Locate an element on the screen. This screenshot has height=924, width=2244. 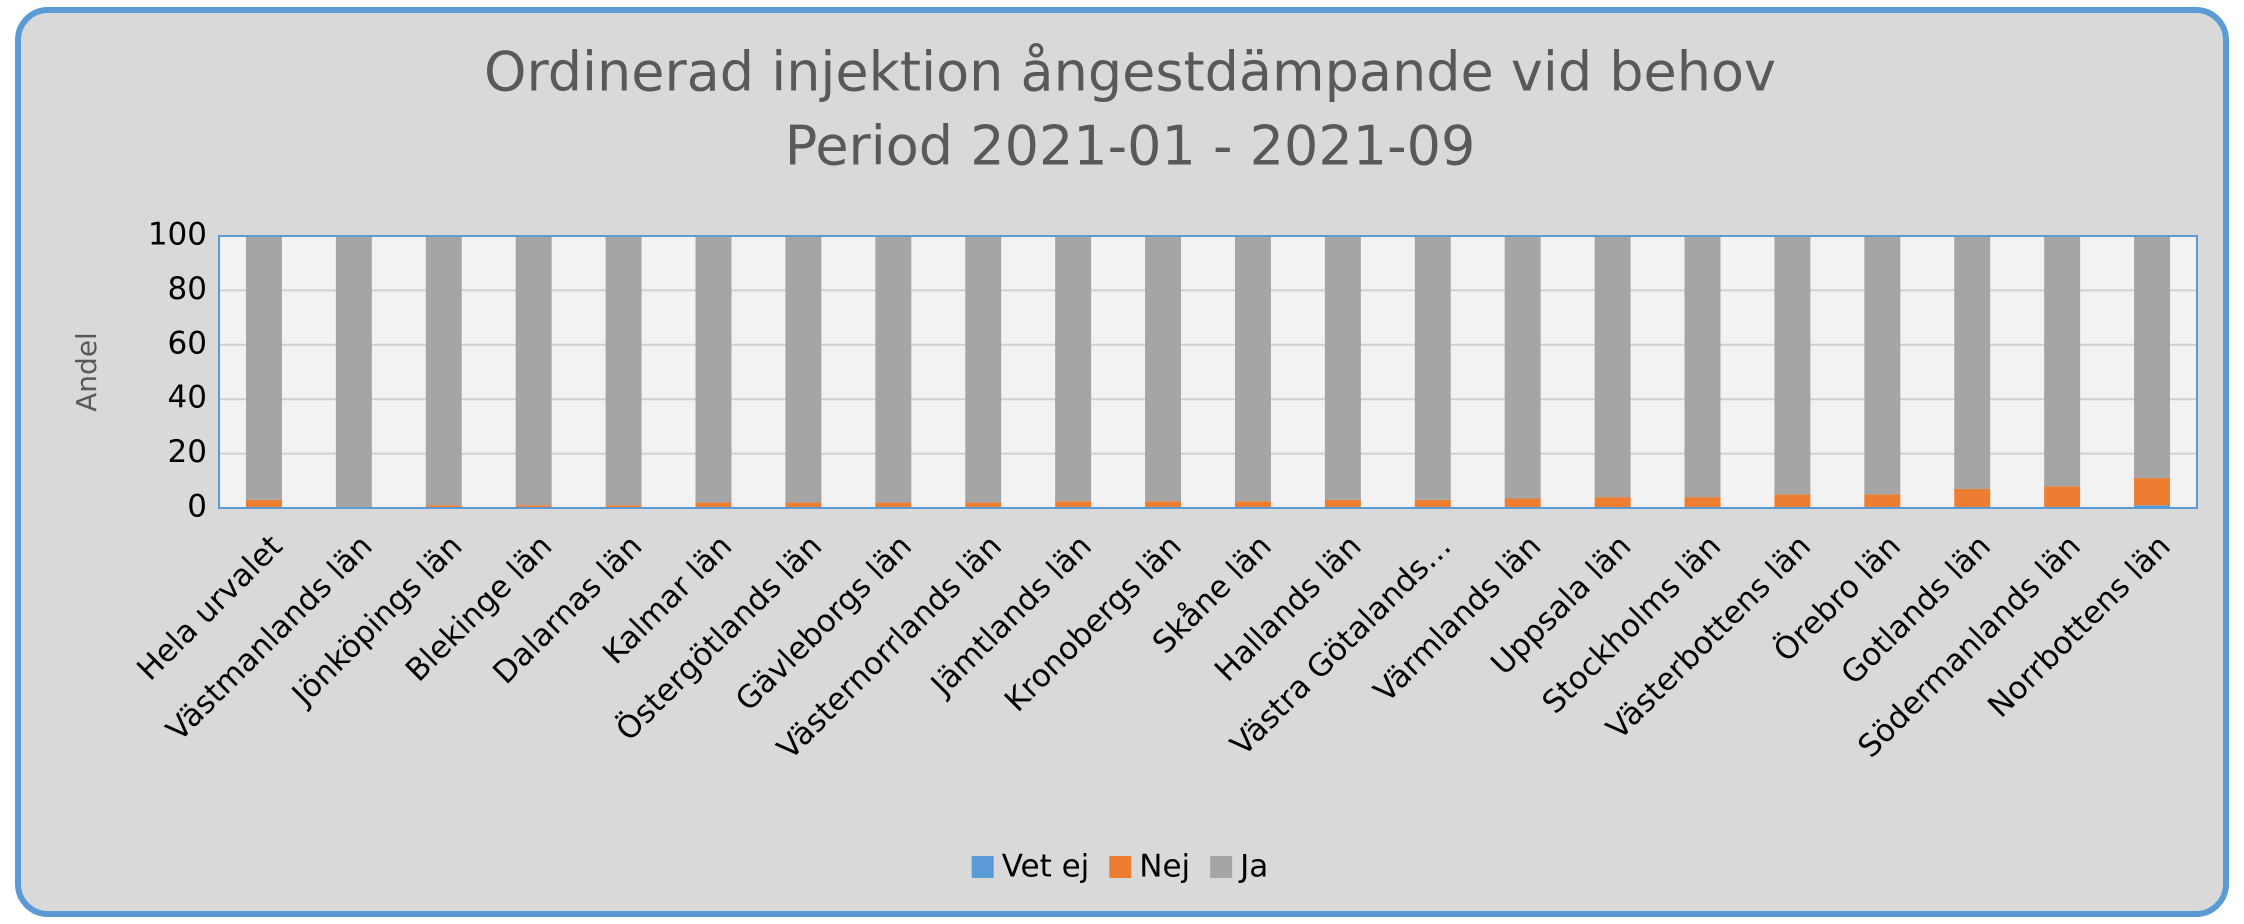
y-tick-label: 60 is located at coordinates (187, 343).